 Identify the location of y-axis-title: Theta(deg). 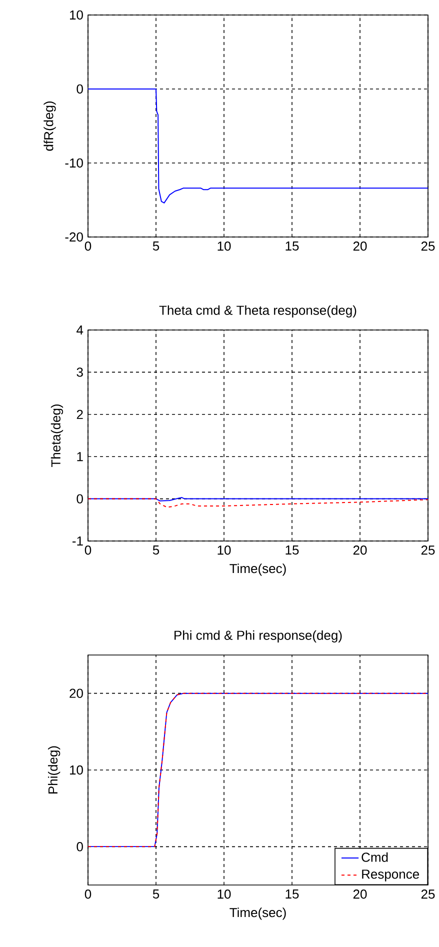
(57, 435).